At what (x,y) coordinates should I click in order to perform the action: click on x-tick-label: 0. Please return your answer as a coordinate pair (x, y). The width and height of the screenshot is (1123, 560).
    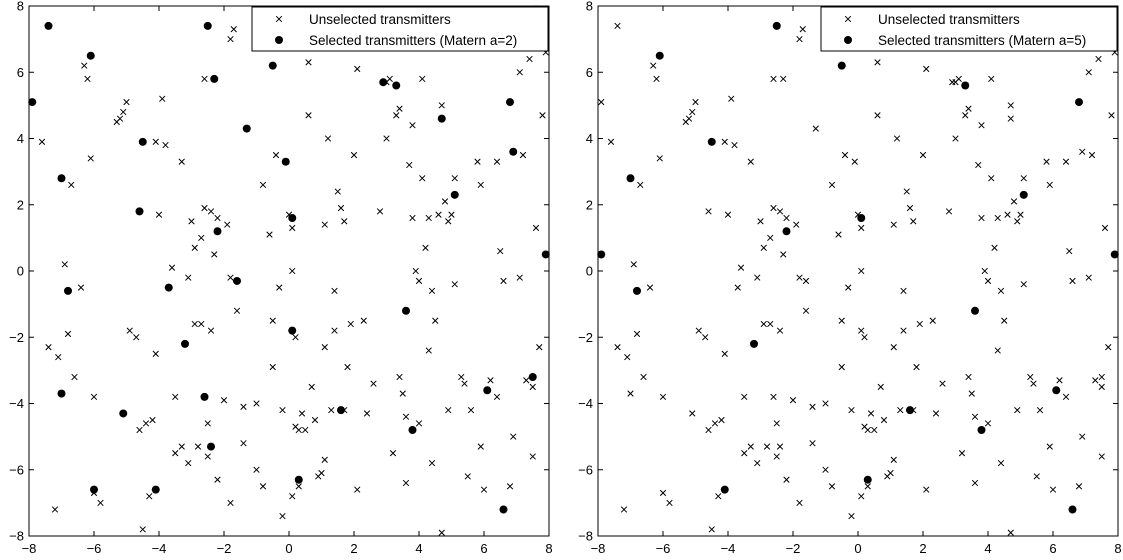
    Looking at the image, I should click on (857, 548).